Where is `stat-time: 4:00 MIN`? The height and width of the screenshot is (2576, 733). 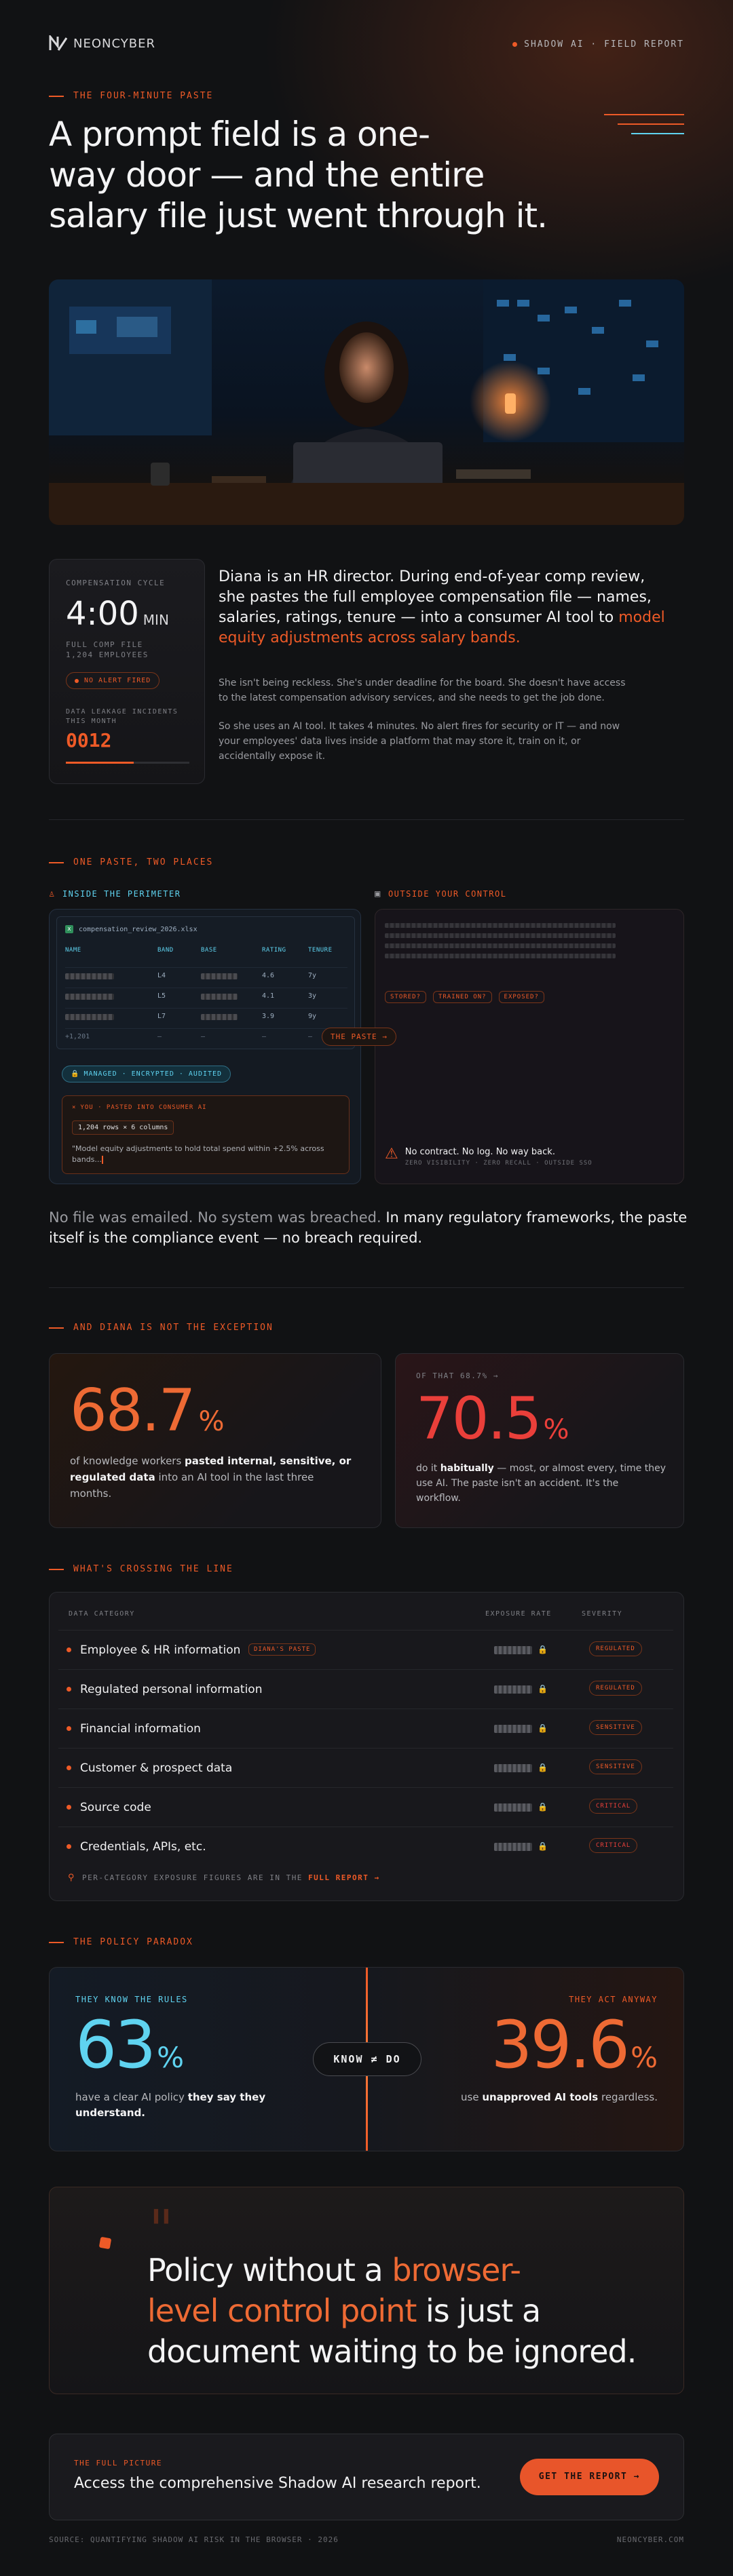
stat-time: 4:00 MIN is located at coordinates (117, 614).